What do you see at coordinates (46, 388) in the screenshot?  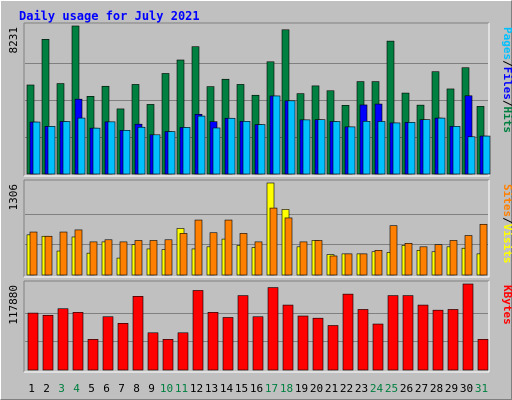 I see `x-tick-label: 2` at bounding box center [46, 388].